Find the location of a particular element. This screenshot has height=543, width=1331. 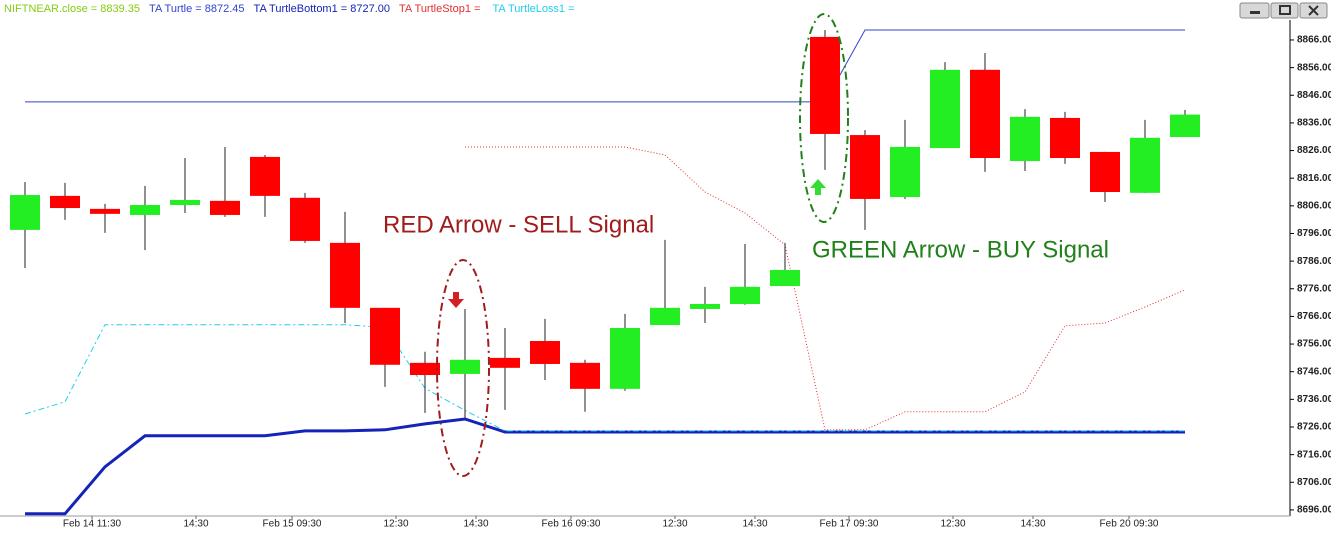

y-tick-label: 8726.00 is located at coordinates (1314, 427).